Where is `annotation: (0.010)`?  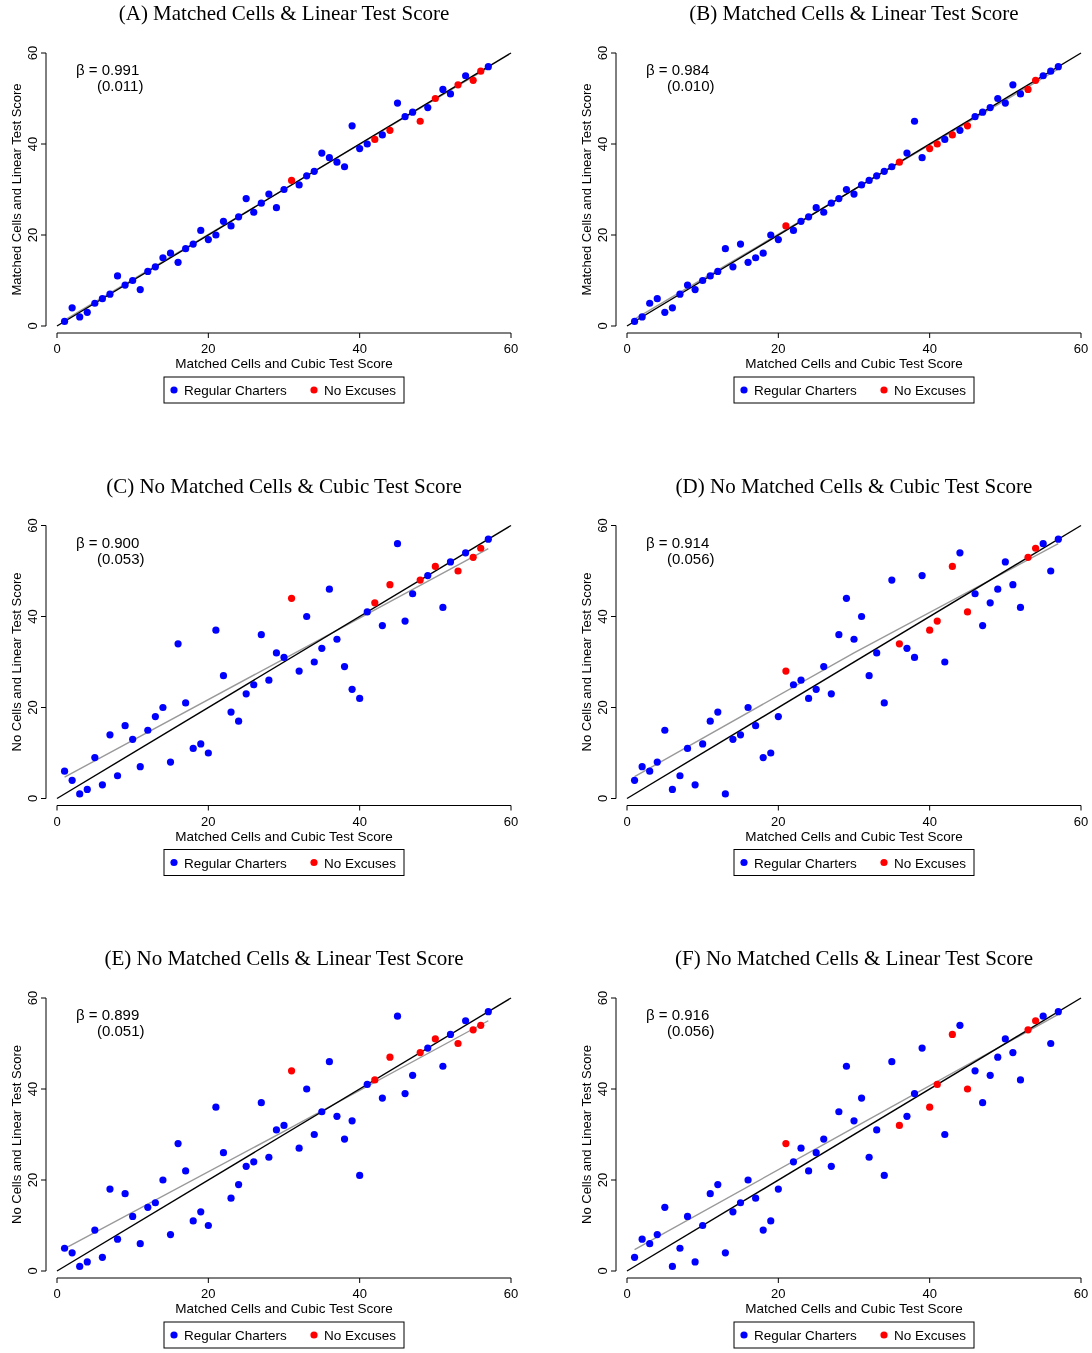 annotation: (0.010) is located at coordinates (691, 85).